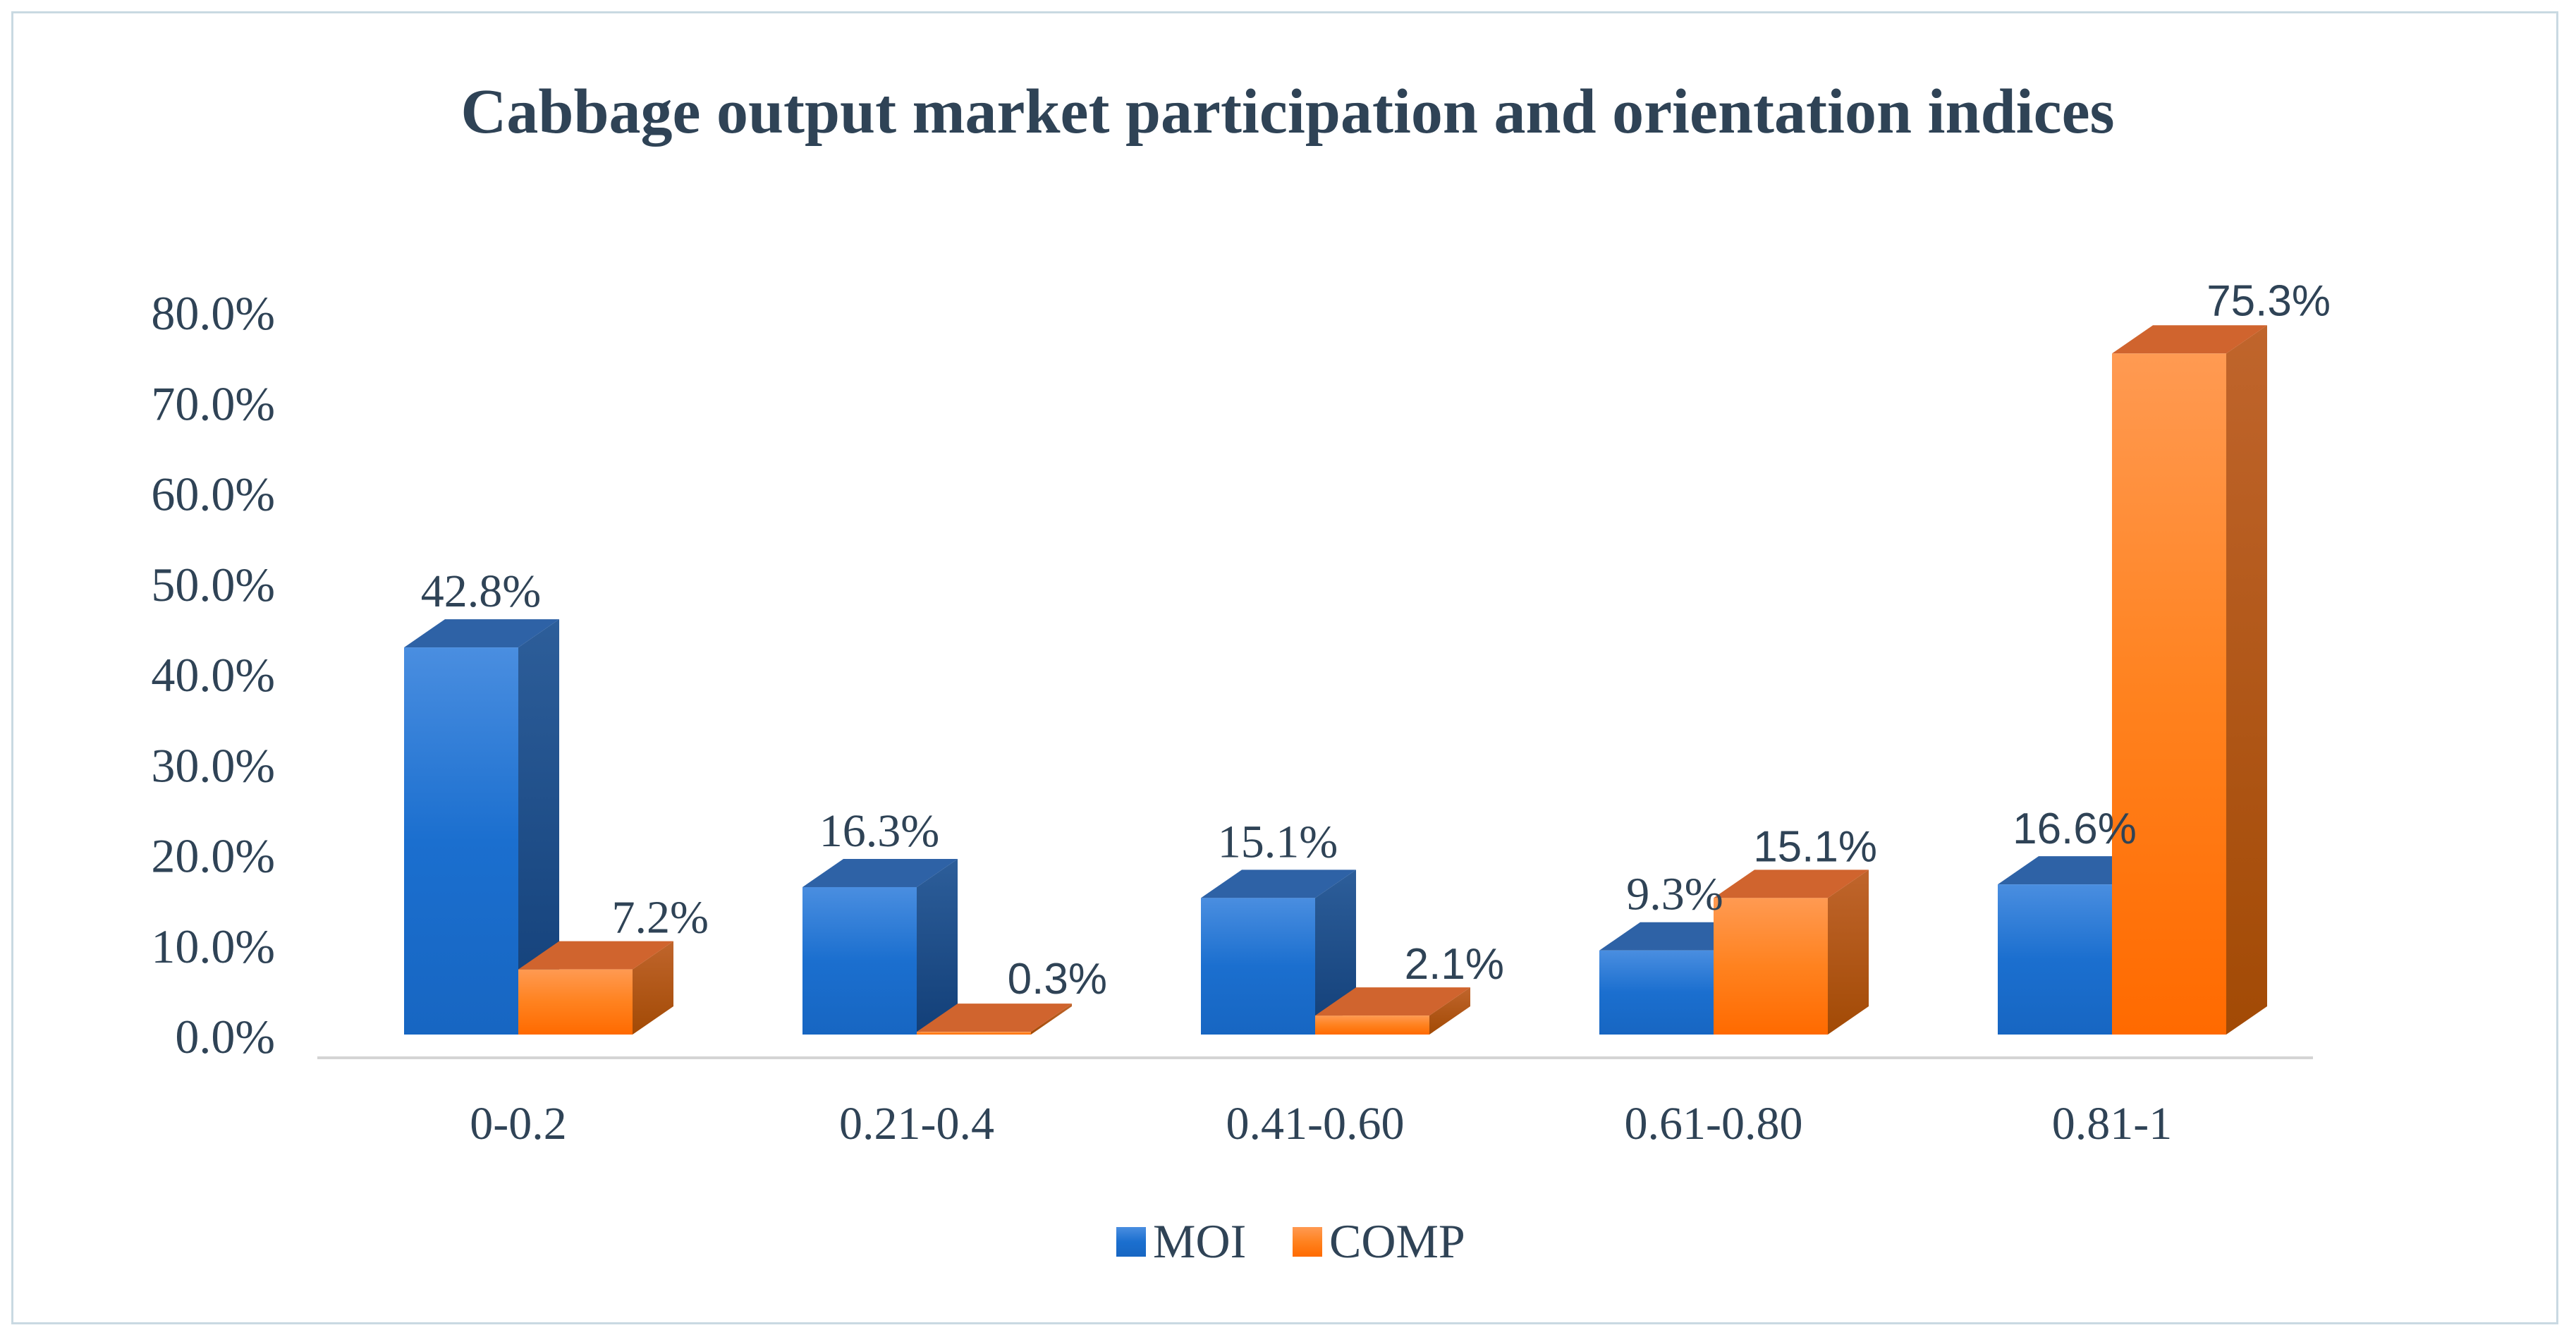  Describe the element at coordinates (1291, 1241) in the screenshot. I see `legend: MOI COMP` at that location.